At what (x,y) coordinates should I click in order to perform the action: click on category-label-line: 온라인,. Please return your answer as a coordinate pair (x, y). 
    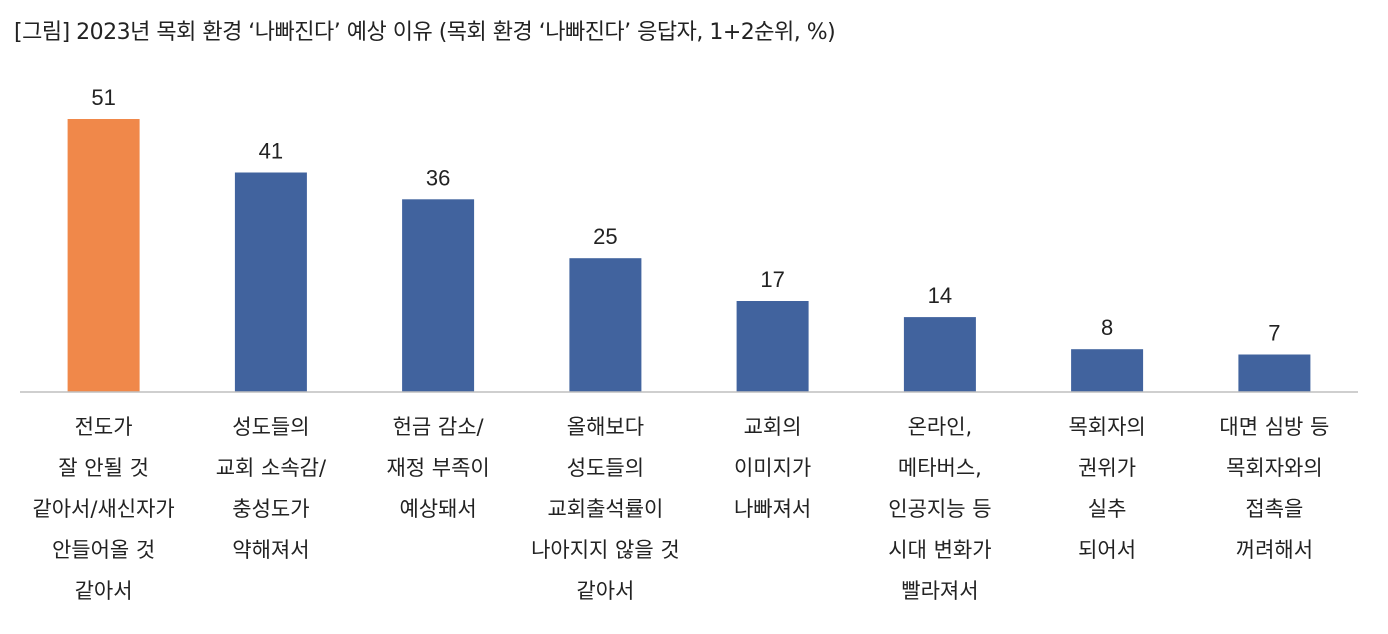
    Looking at the image, I should click on (940, 427).